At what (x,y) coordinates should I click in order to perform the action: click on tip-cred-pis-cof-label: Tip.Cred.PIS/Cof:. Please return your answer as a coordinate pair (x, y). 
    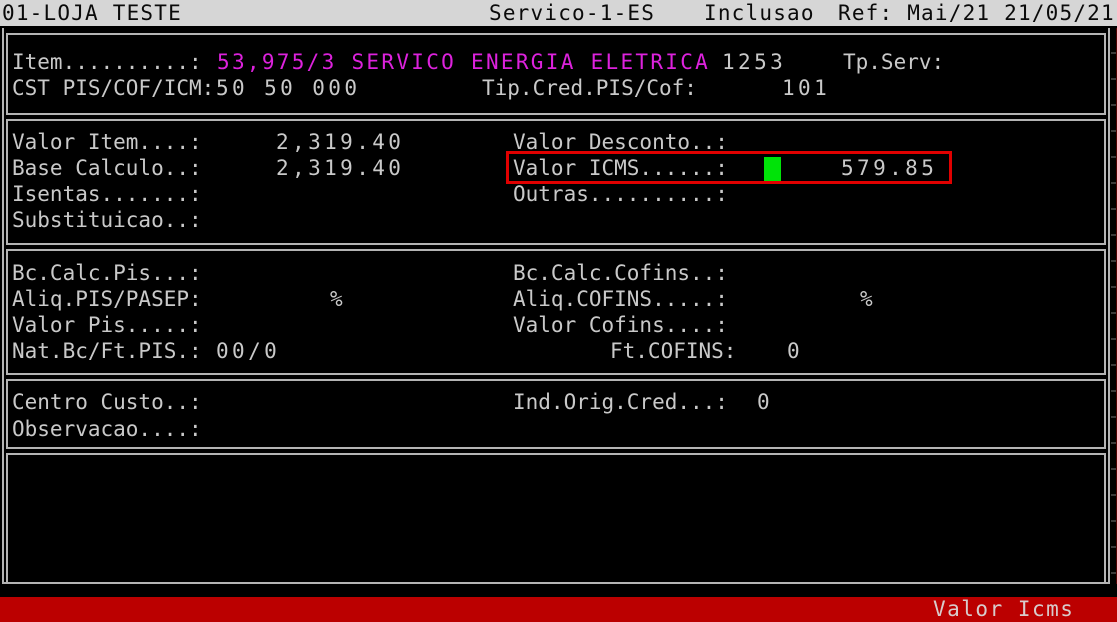
    Looking at the image, I should click on (589, 88).